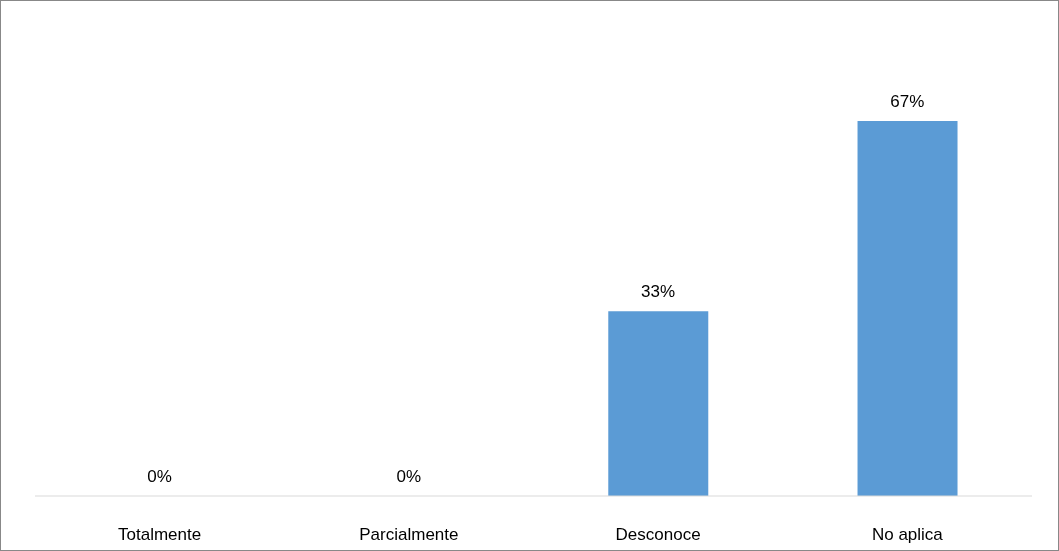 This screenshot has width=1059, height=551. What do you see at coordinates (658, 534) in the screenshot?
I see `x-tick-label: Desconoce` at bounding box center [658, 534].